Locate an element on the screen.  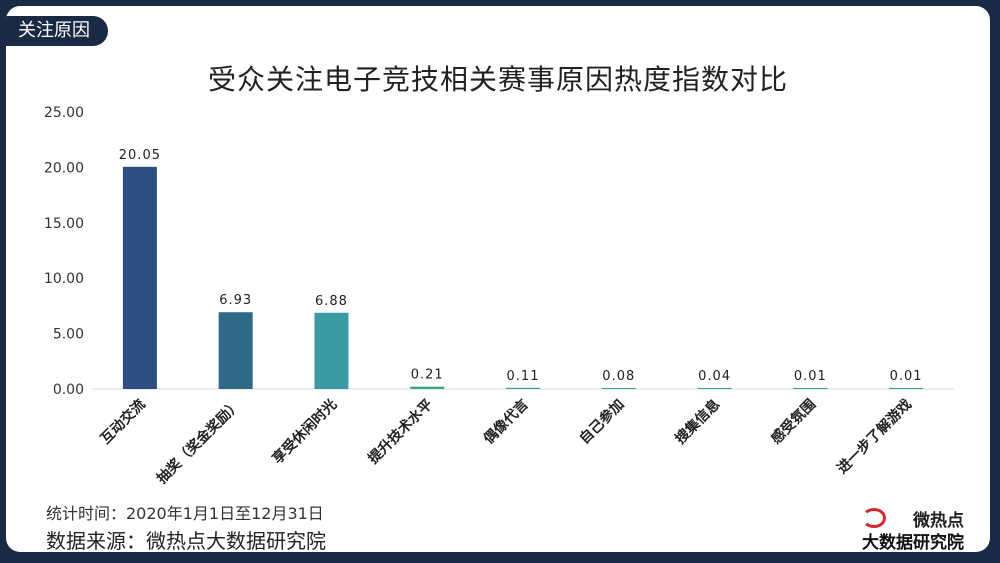
value-label-4: 0.21 is located at coordinates (427, 375).